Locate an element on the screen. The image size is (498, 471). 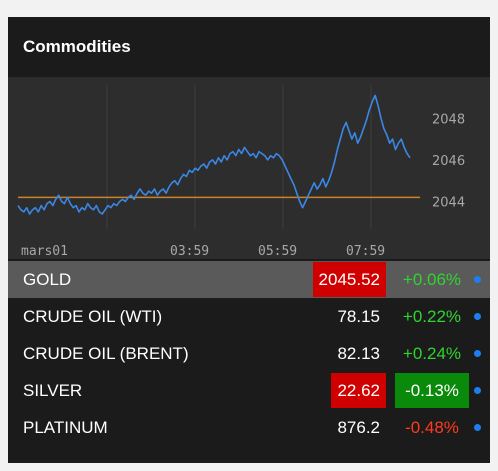
y-tick-label-0: 2044 is located at coordinates (448, 202).